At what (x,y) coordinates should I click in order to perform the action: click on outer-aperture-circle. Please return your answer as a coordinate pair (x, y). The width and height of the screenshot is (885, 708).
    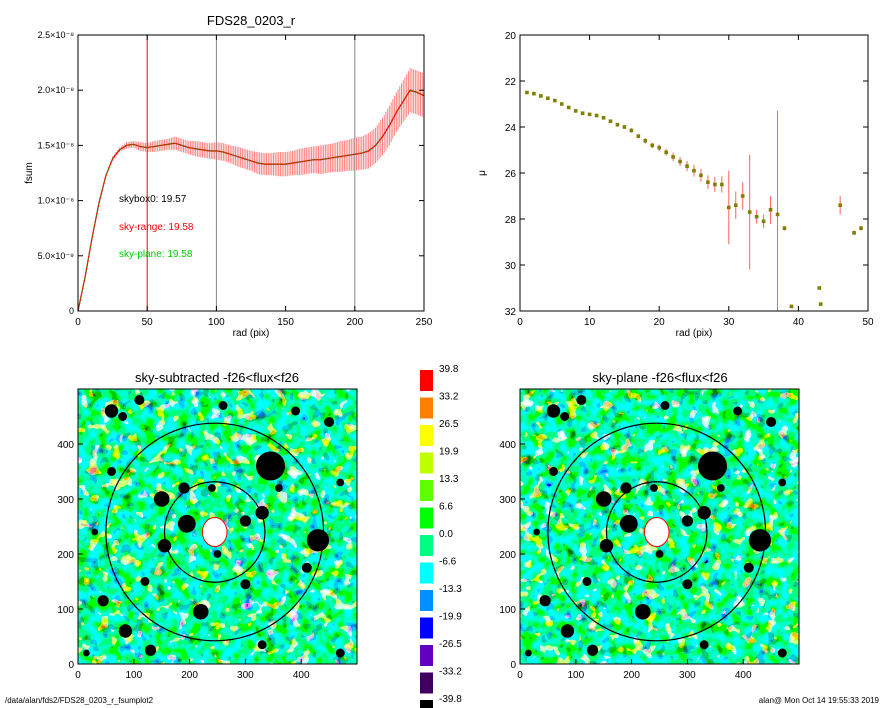
    Looking at the image, I should click on (657, 532).